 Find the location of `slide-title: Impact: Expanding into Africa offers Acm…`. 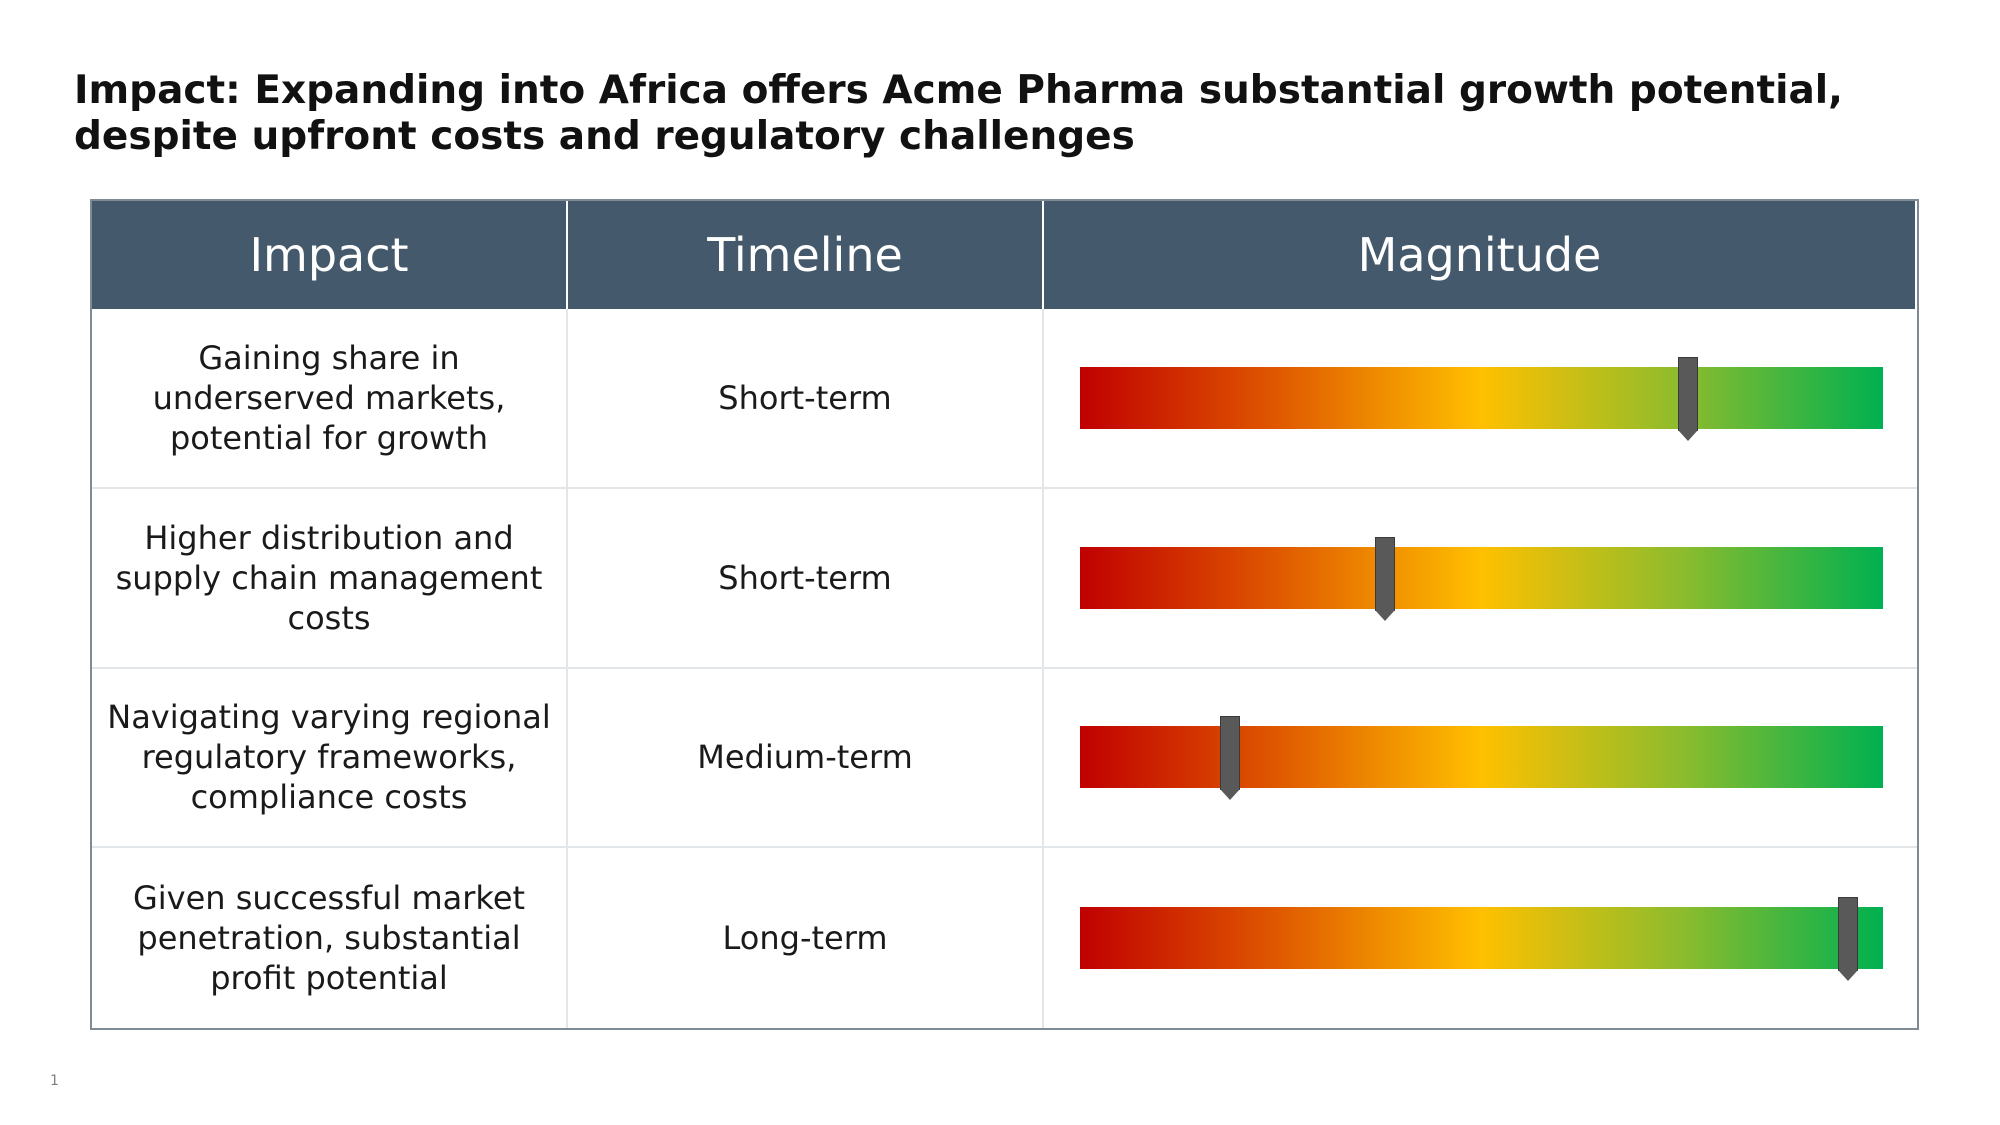

slide-title: Impact: Expanding into Africa offers Acm… is located at coordinates (958, 113).